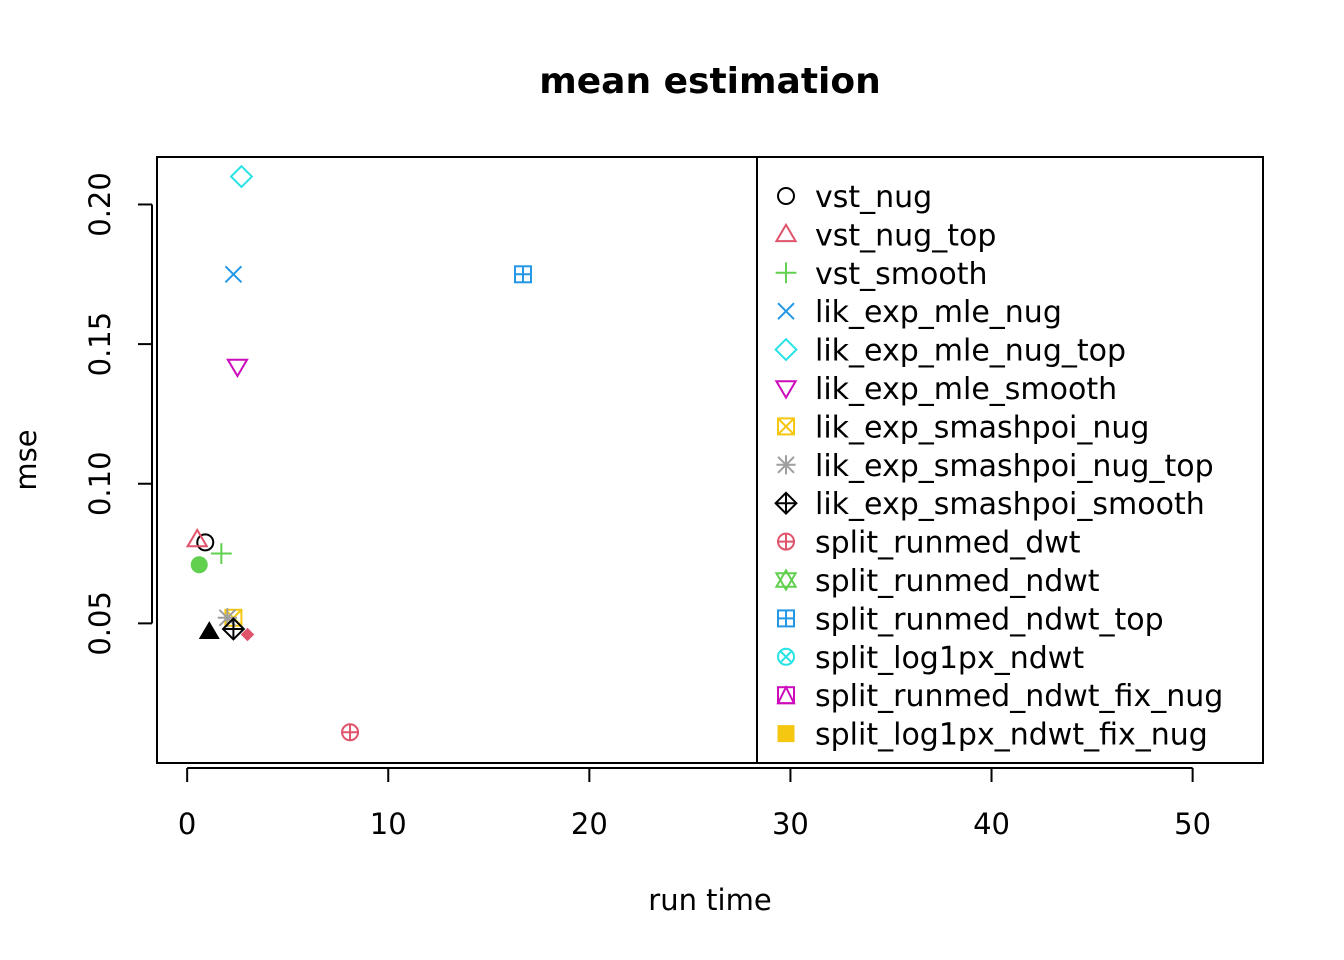 This screenshot has width=1344, height=960. I want to click on legend-label: lik_exp_smashpoi_nug_top, so click(1014, 466).